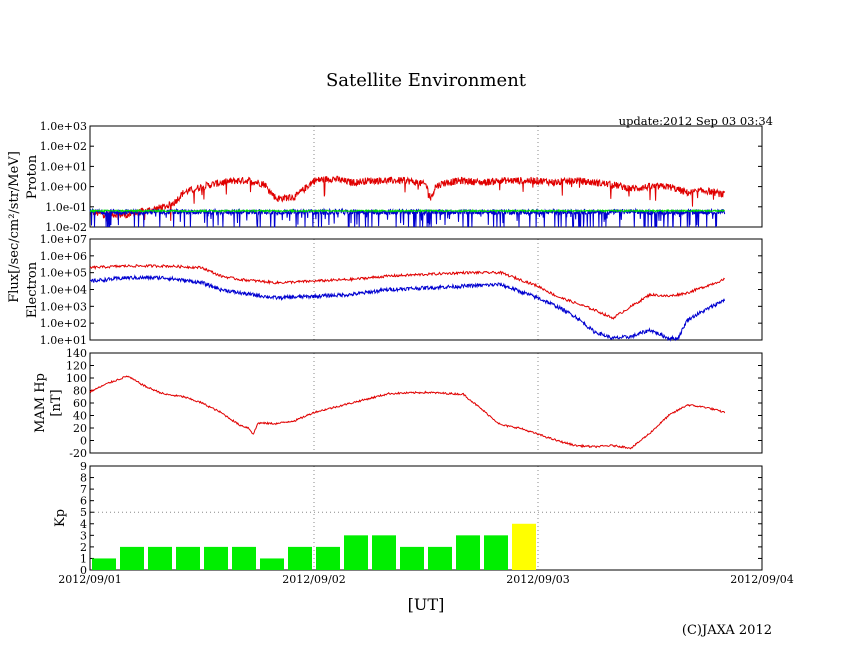  Describe the element at coordinates (407, 412) in the screenshot. I see `hp-line` at that location.